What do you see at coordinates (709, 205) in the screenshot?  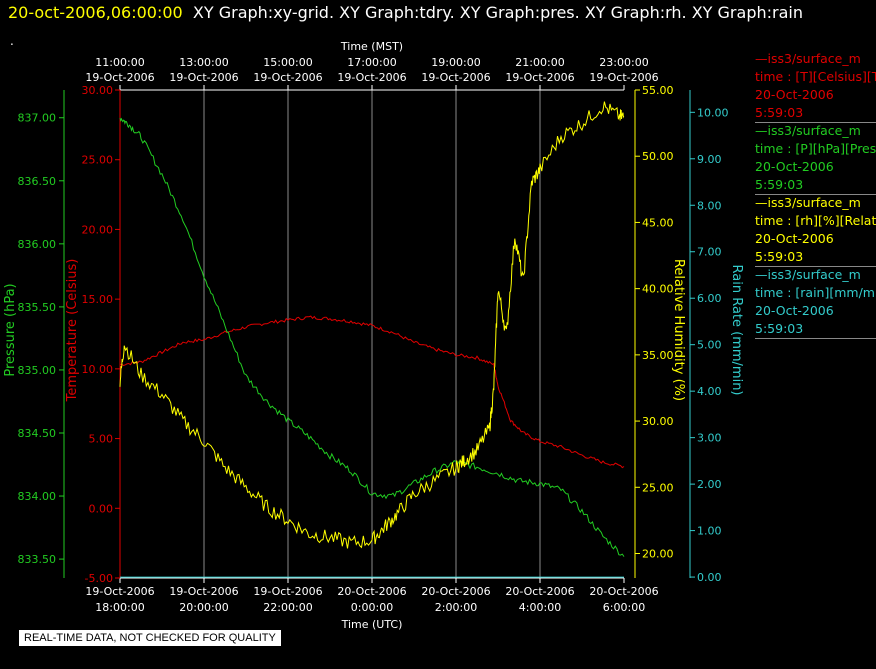 I see `rain-tick-label: 8.00` at bounding box center [709, 205].